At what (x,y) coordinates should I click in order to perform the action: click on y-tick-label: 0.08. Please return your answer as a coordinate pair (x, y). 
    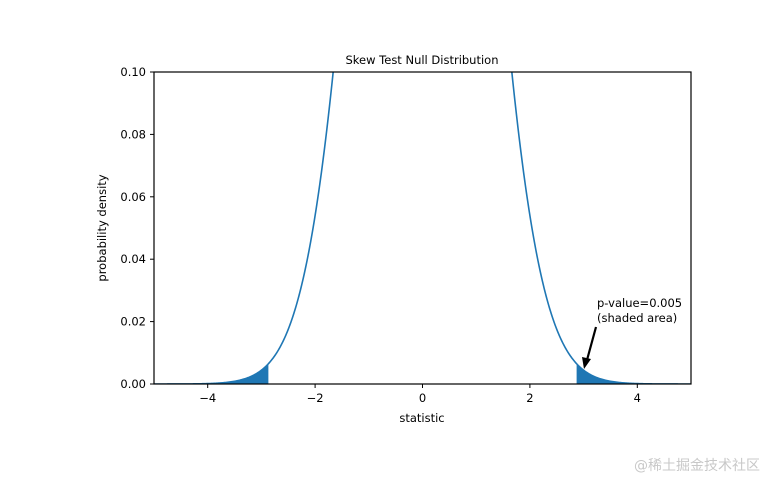
    Looking at the image, I should click on (133, 134).